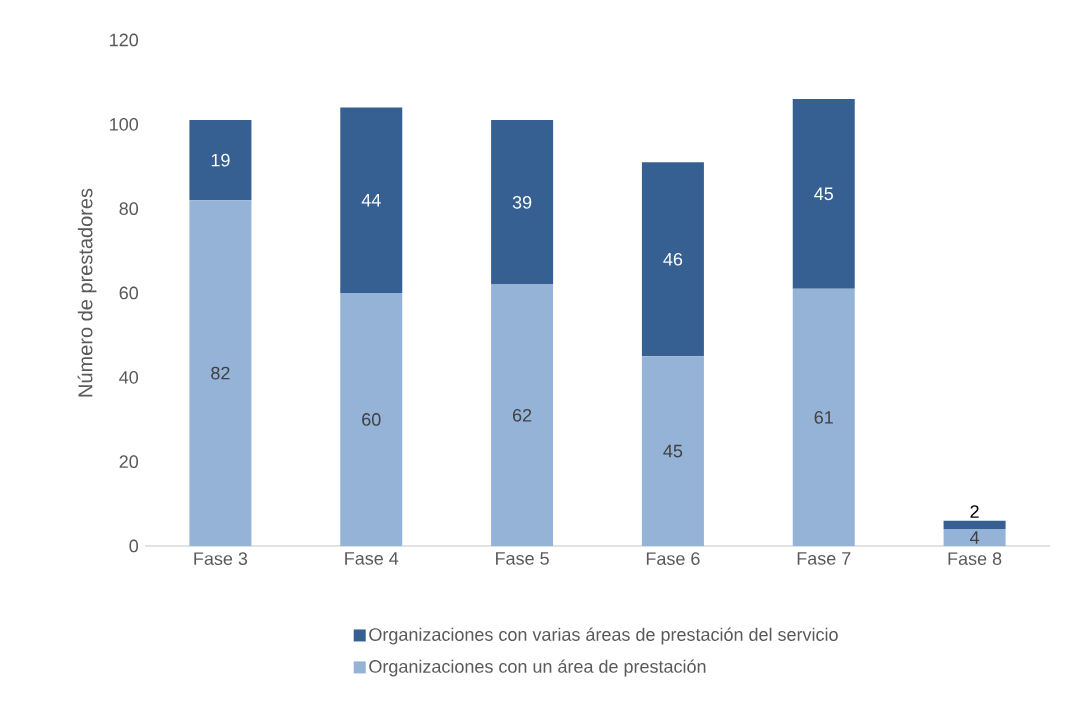  What do you see at coordinates (221, 558) in the screenshot?
I see `x-tick-label: Fase 3` at bounding box center [221, 558].